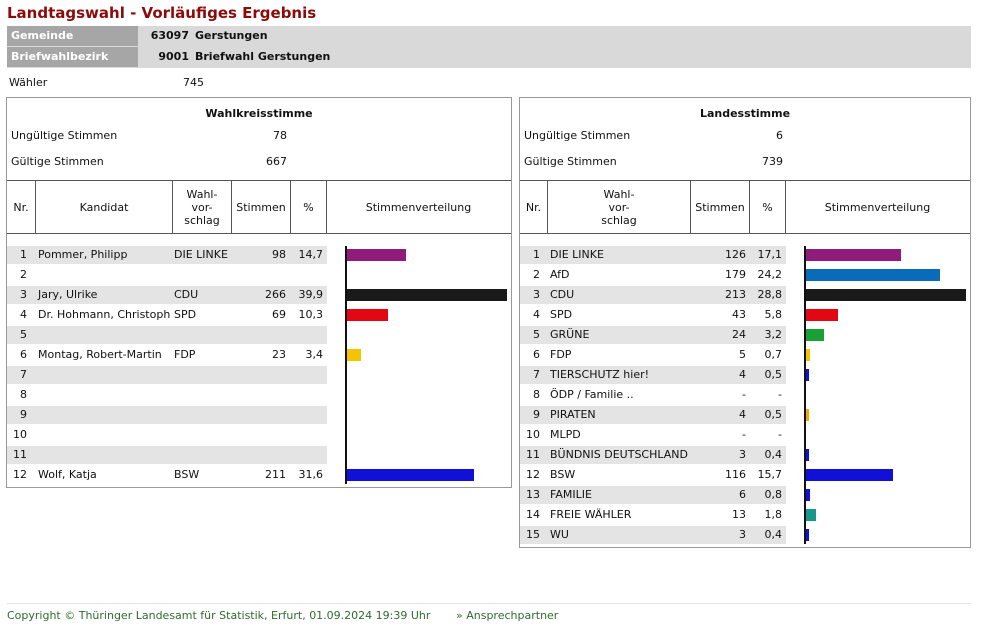 This screenshot has height=641, width=984. I want to click on row-stimmen: 23, so click(279, 354).